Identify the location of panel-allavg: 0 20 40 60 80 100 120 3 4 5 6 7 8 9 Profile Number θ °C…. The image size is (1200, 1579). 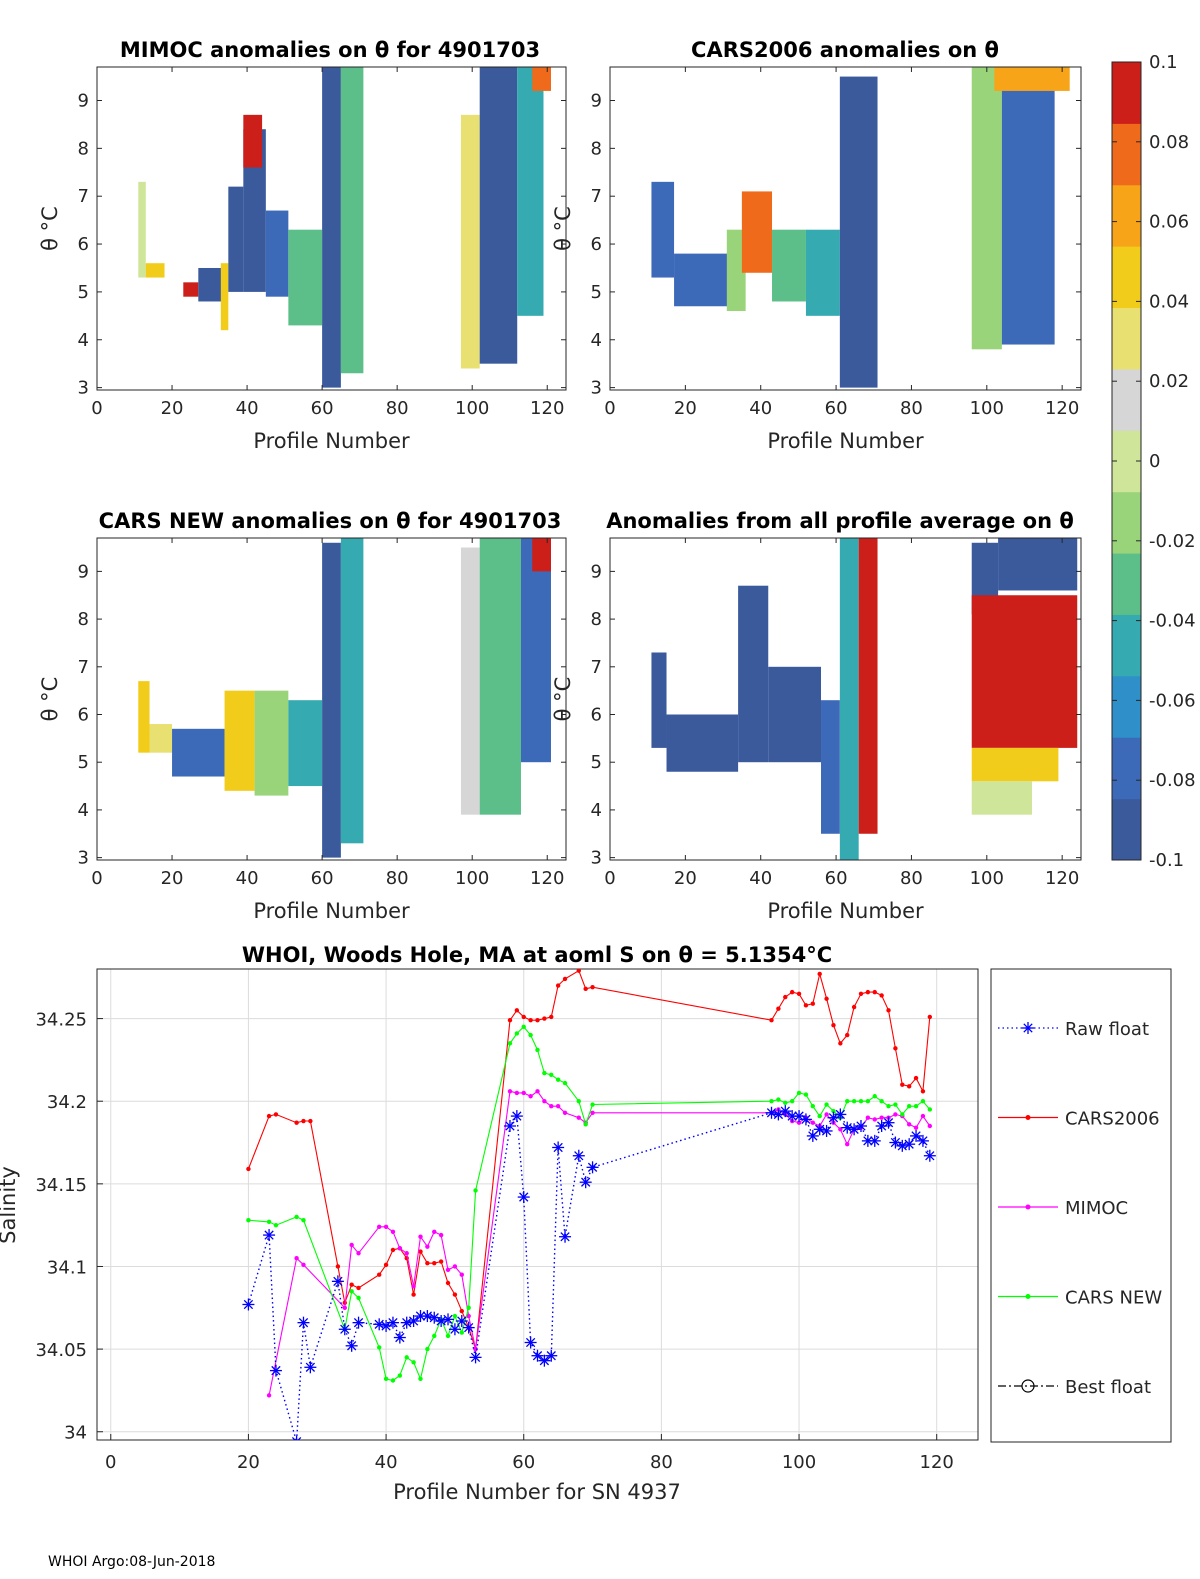
(816, 716).